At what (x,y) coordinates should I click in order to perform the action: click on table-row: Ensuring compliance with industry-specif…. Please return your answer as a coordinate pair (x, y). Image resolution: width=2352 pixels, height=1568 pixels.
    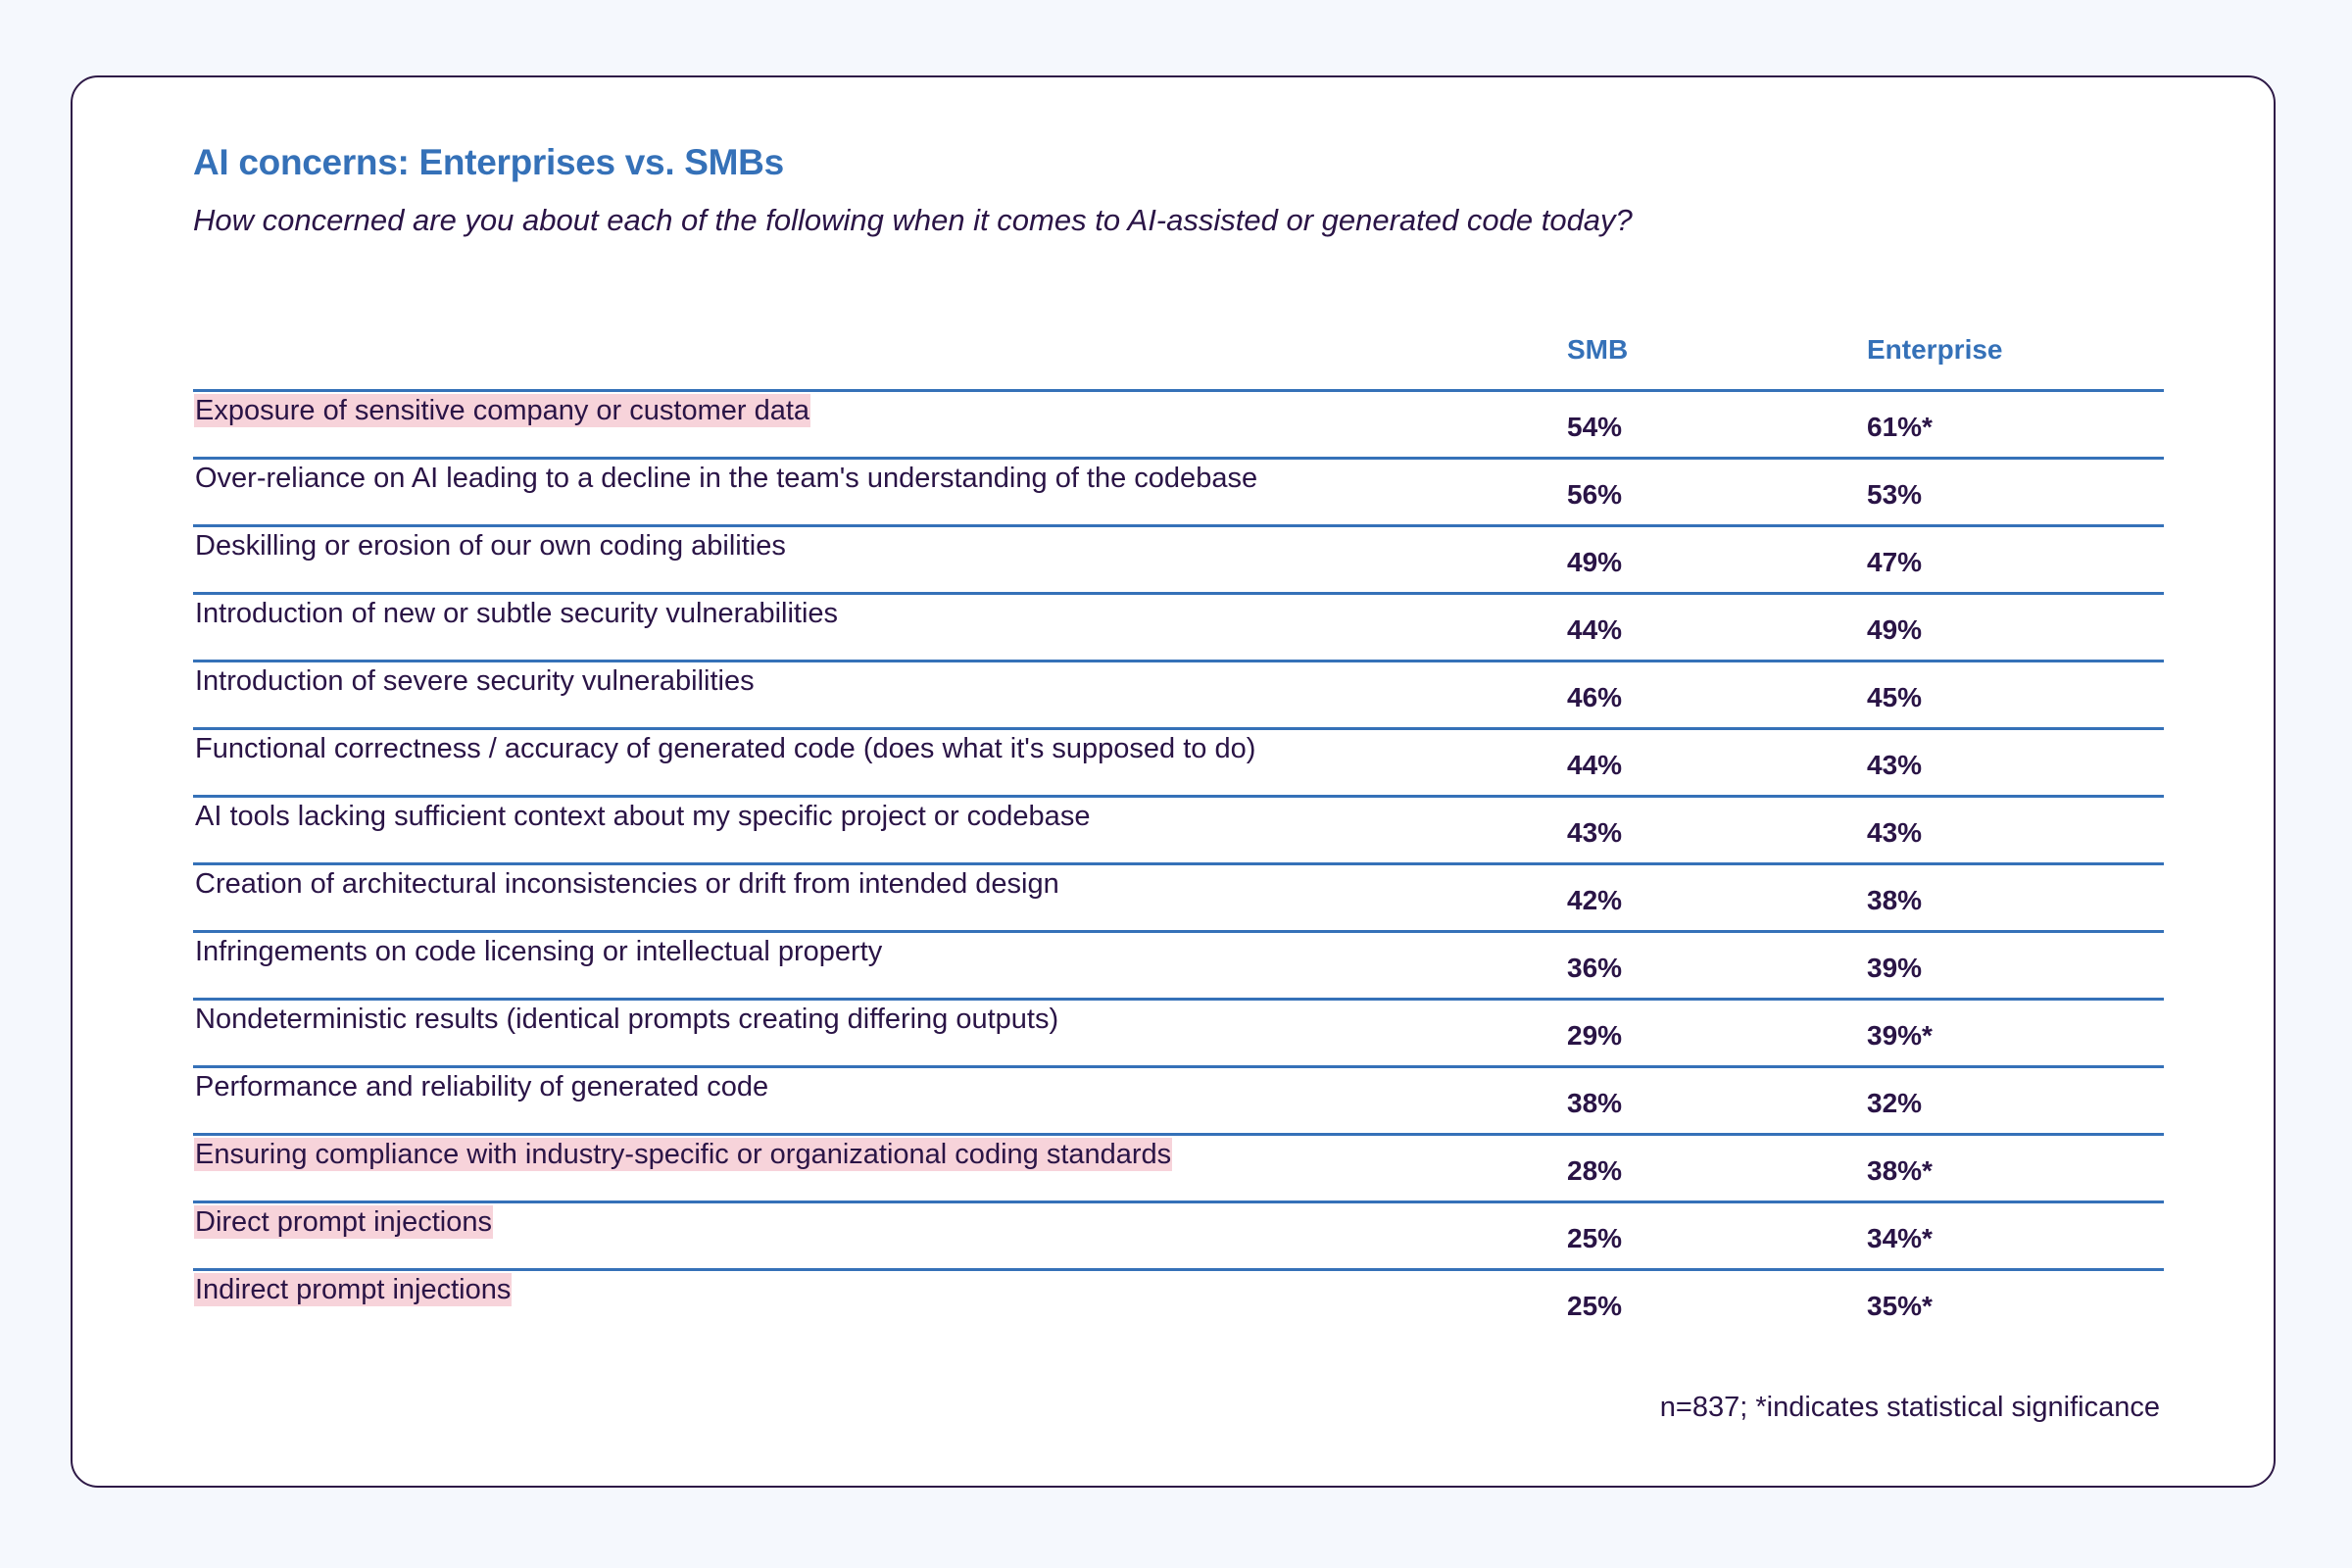
    Looking at the image, I should click on (1178, 1166).